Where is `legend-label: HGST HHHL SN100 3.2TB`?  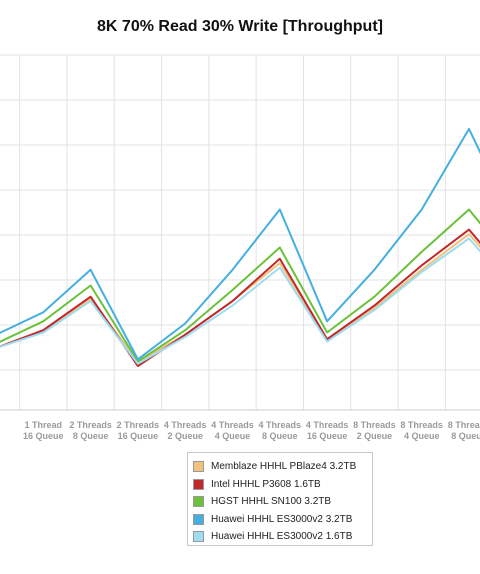 legend-label: HGST HHHL SN100 3.2TB is located at coordinates (271, 502).